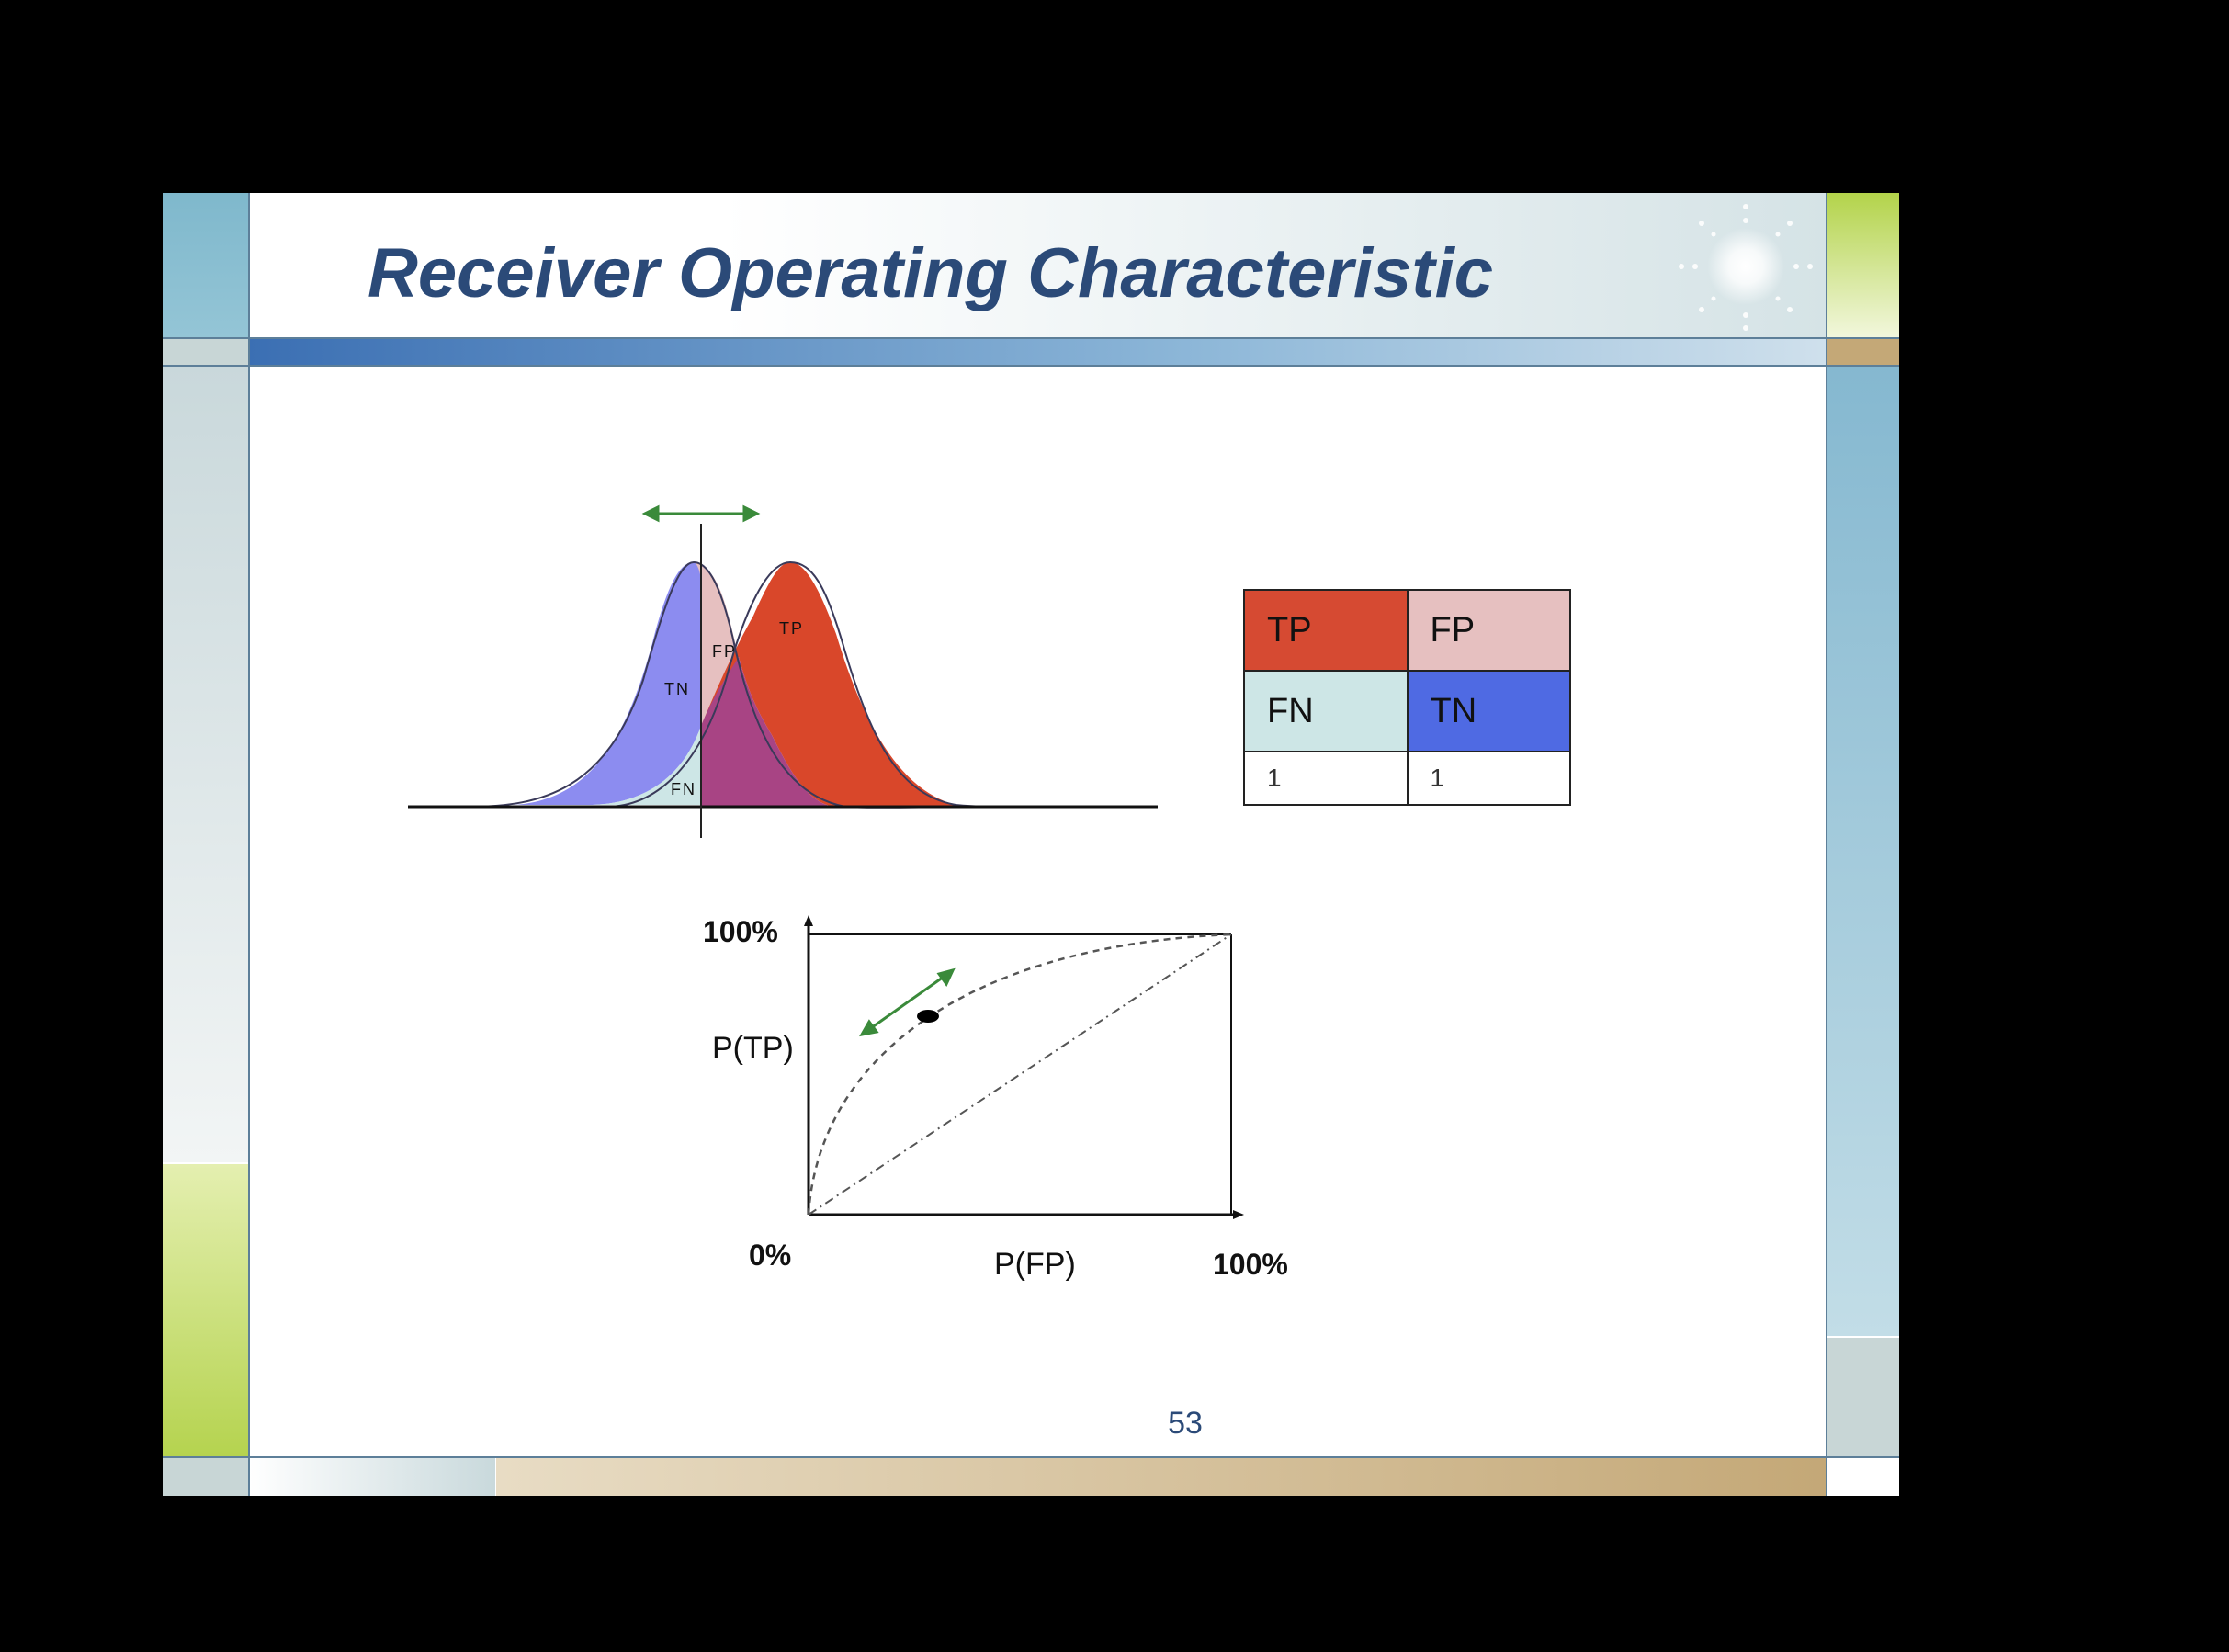  What do you see at coordinates (372, 1476) in the screenshot?
I see `frame-block-bottom-mid` at bounding box center [372, 1476].